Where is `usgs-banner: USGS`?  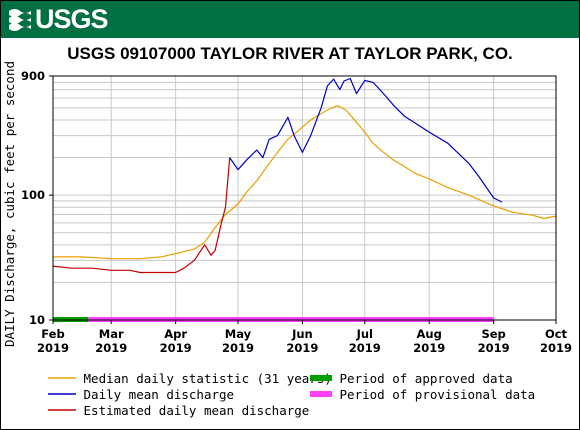 usgs-banner: USGS is located at coordinates (290, 19).